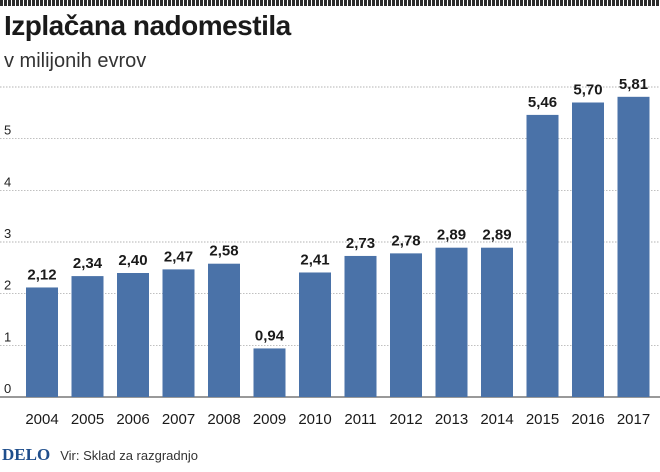 This screenshot has width=660, height=472. Describe the element at coordinates (87, 419) in the screenshot. I see `category-label: 2005` at that location.